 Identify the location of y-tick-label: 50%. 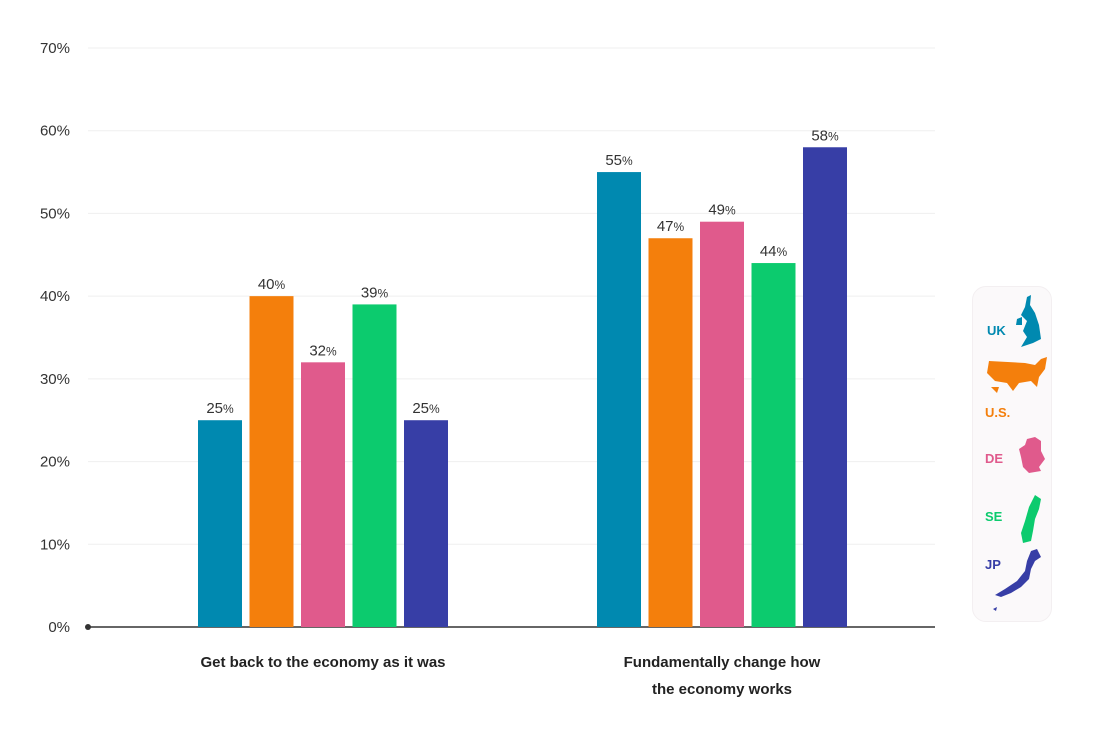
(55, 213).